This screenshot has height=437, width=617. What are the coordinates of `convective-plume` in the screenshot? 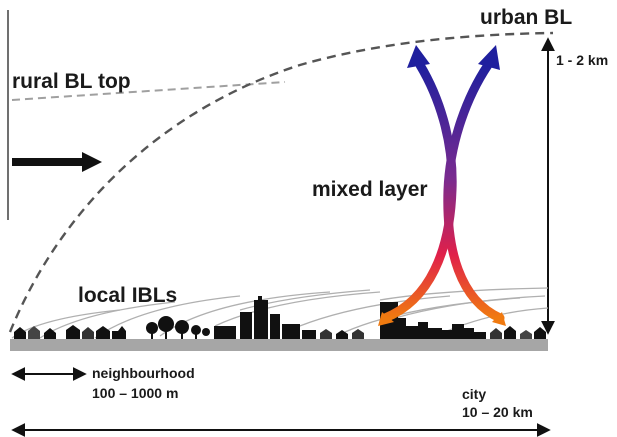 It's located at (442, 185).